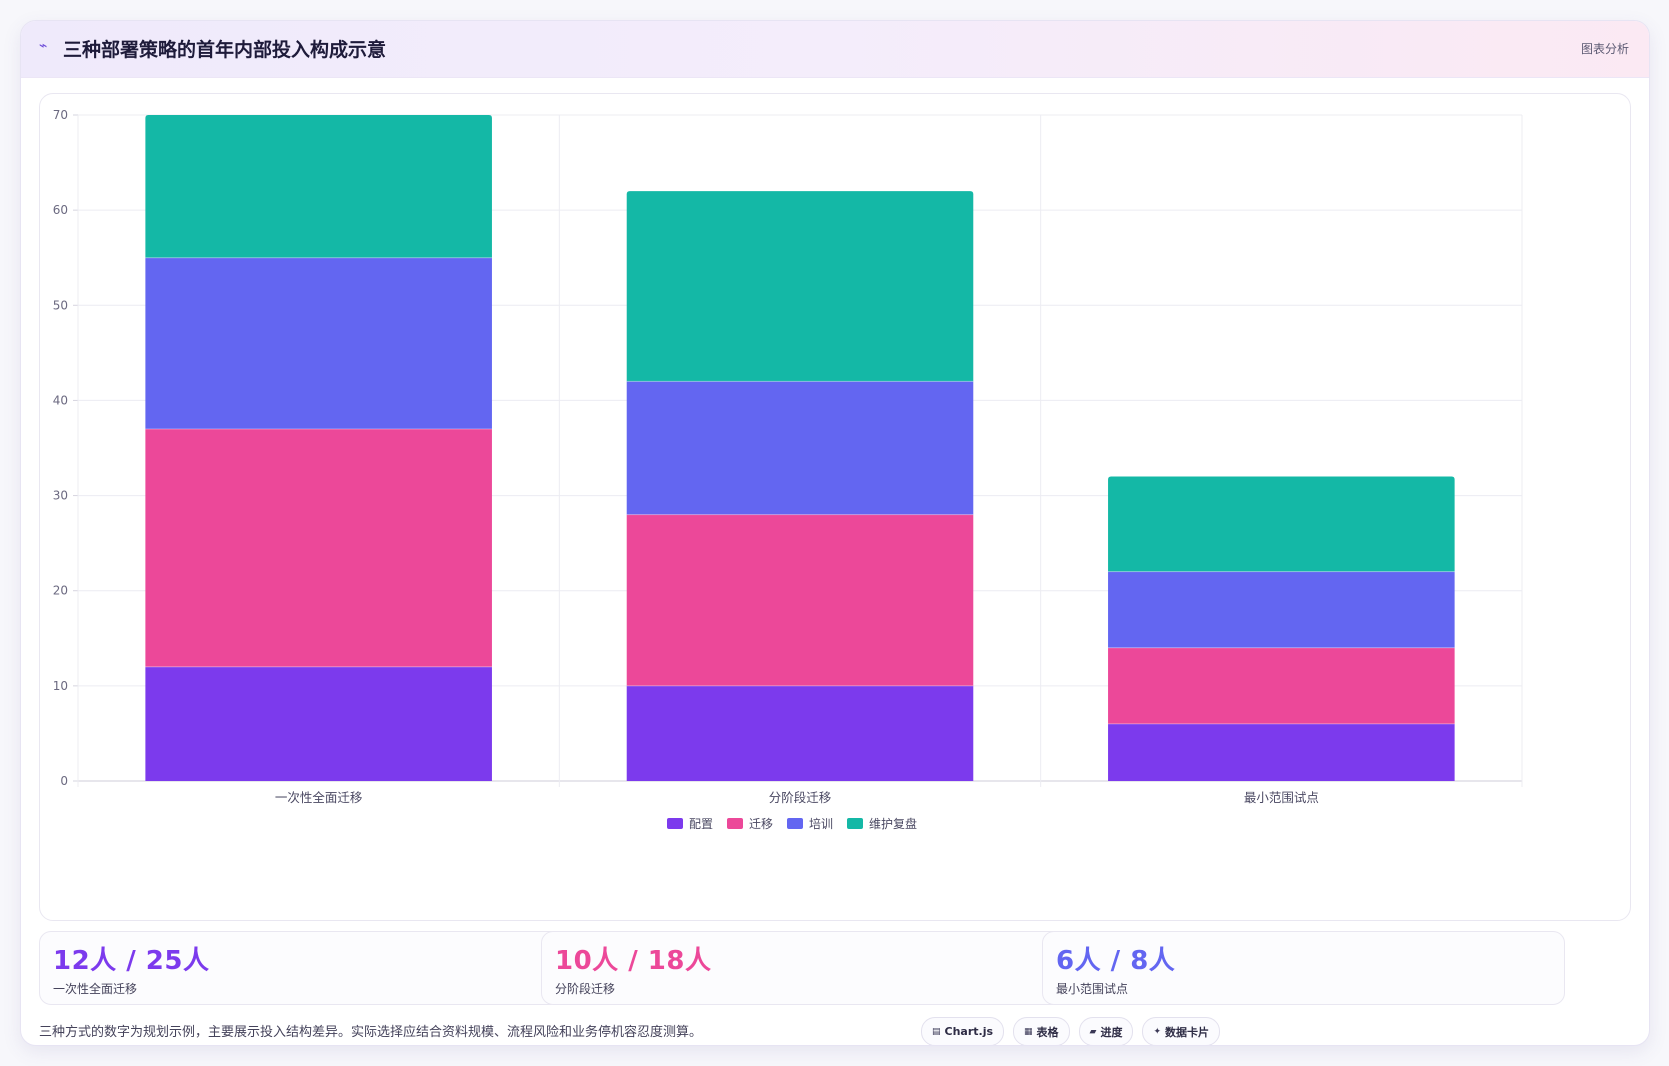 Image resolution: width=1669 pixels, height=1066 pixels. What do you see at coordinates (701, 824) in the screenshot?
I see `legend-label: 配置` at bounding box center [701, 824].